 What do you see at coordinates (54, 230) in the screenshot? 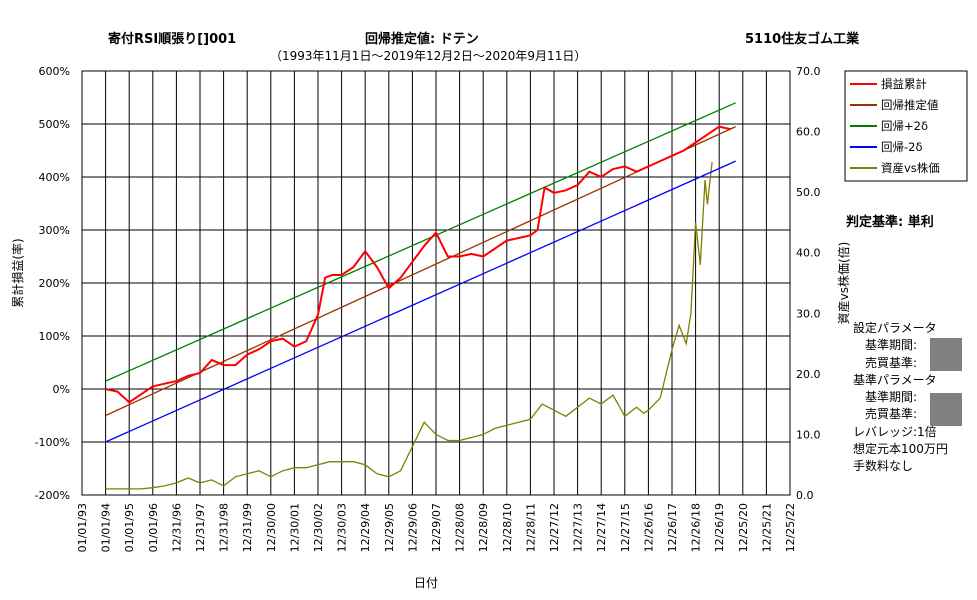
I see `y-left-tick-label: 300%` at bounding box center [54, 230].